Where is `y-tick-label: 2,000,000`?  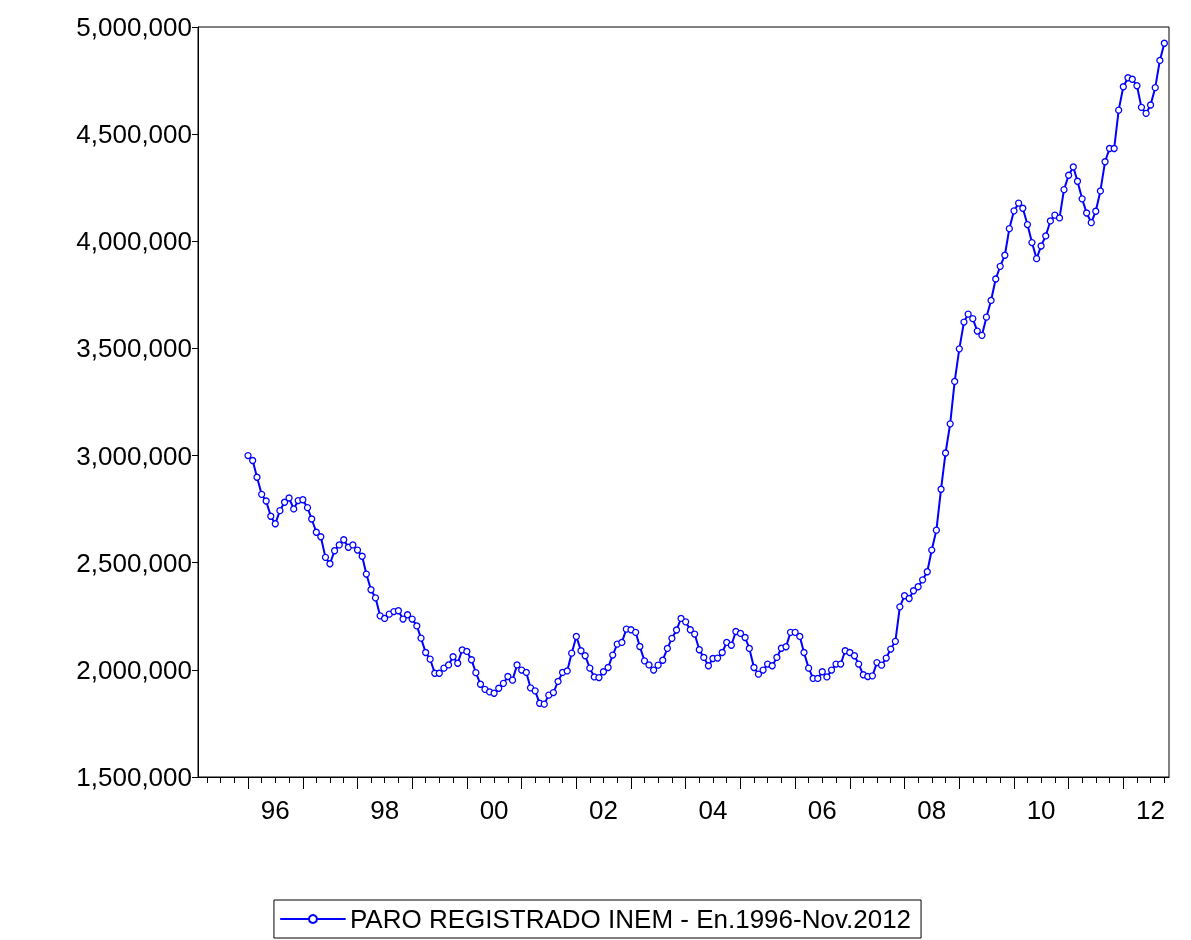
y-tick-label: 2,000,000 is located at coordinates (134, 669).